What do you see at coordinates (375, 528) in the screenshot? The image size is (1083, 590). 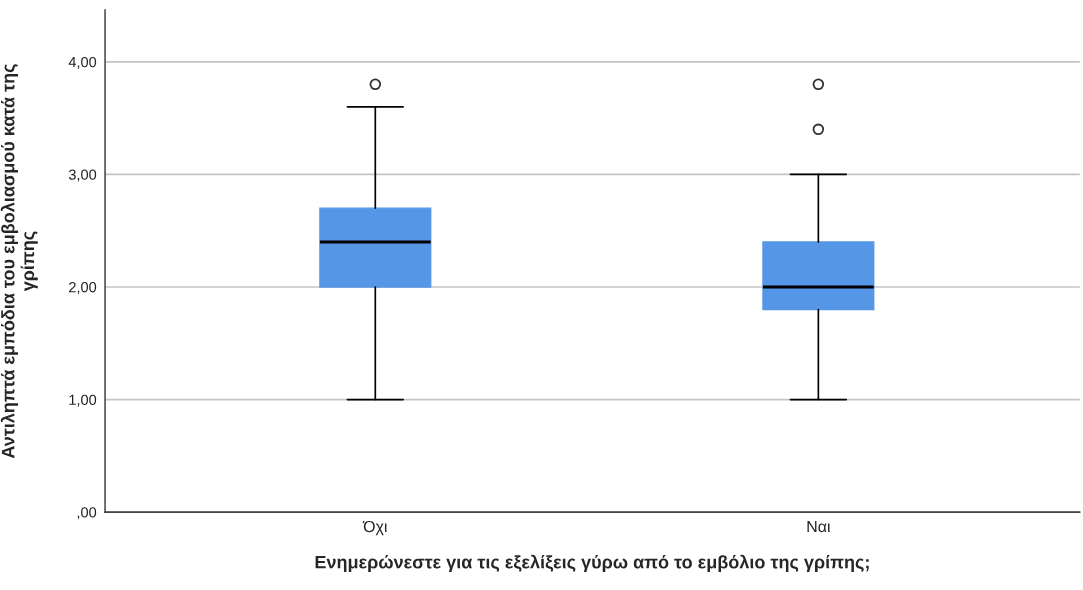 I see `x-tick-label: Όχι` at bounding box center [375, 528].